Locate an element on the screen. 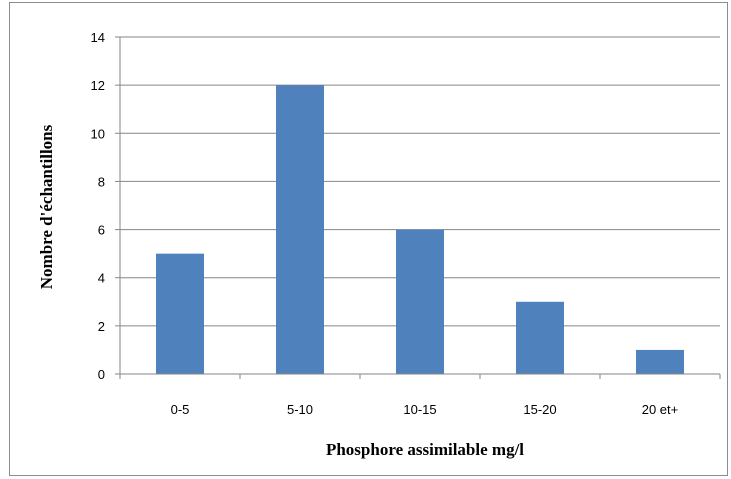  y-tick-label: 0 is located at coordinates (101, 374).